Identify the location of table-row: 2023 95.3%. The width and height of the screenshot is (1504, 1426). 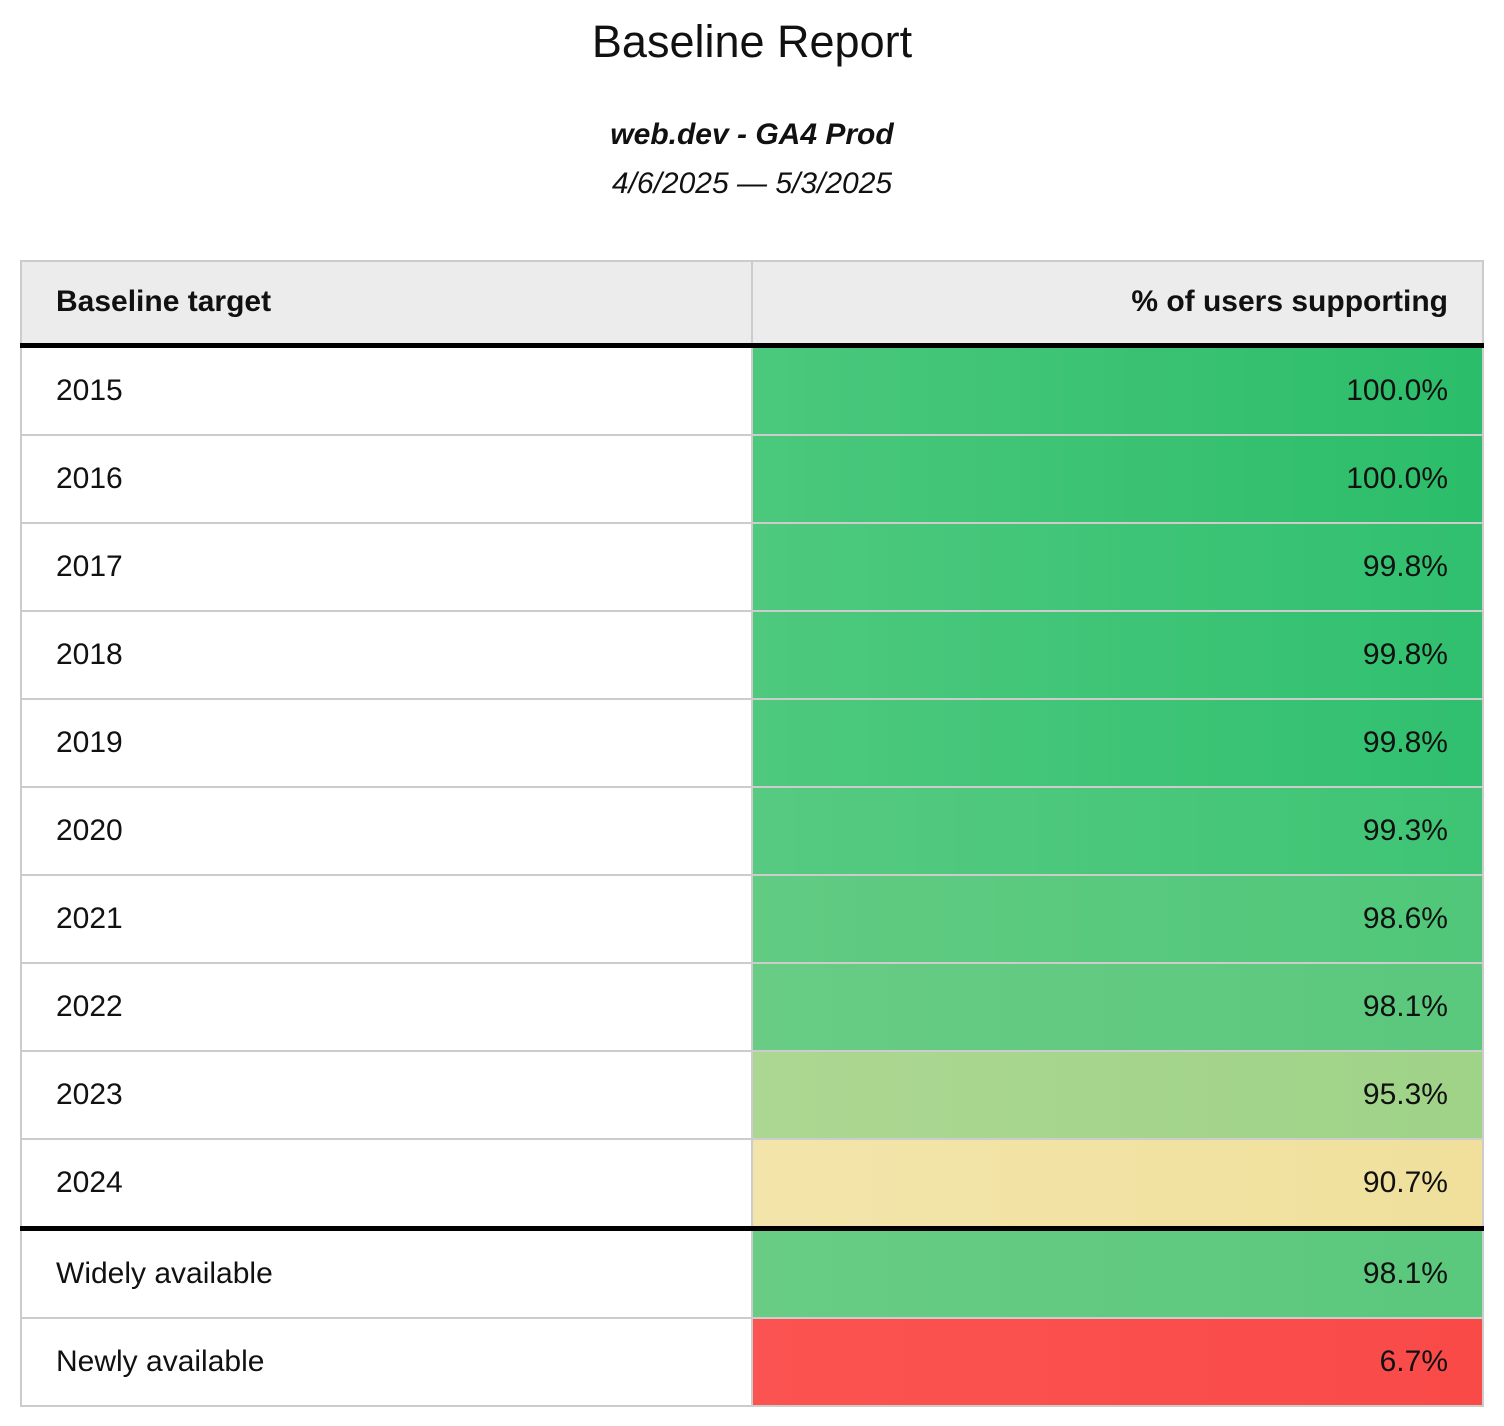
(752, 1094).